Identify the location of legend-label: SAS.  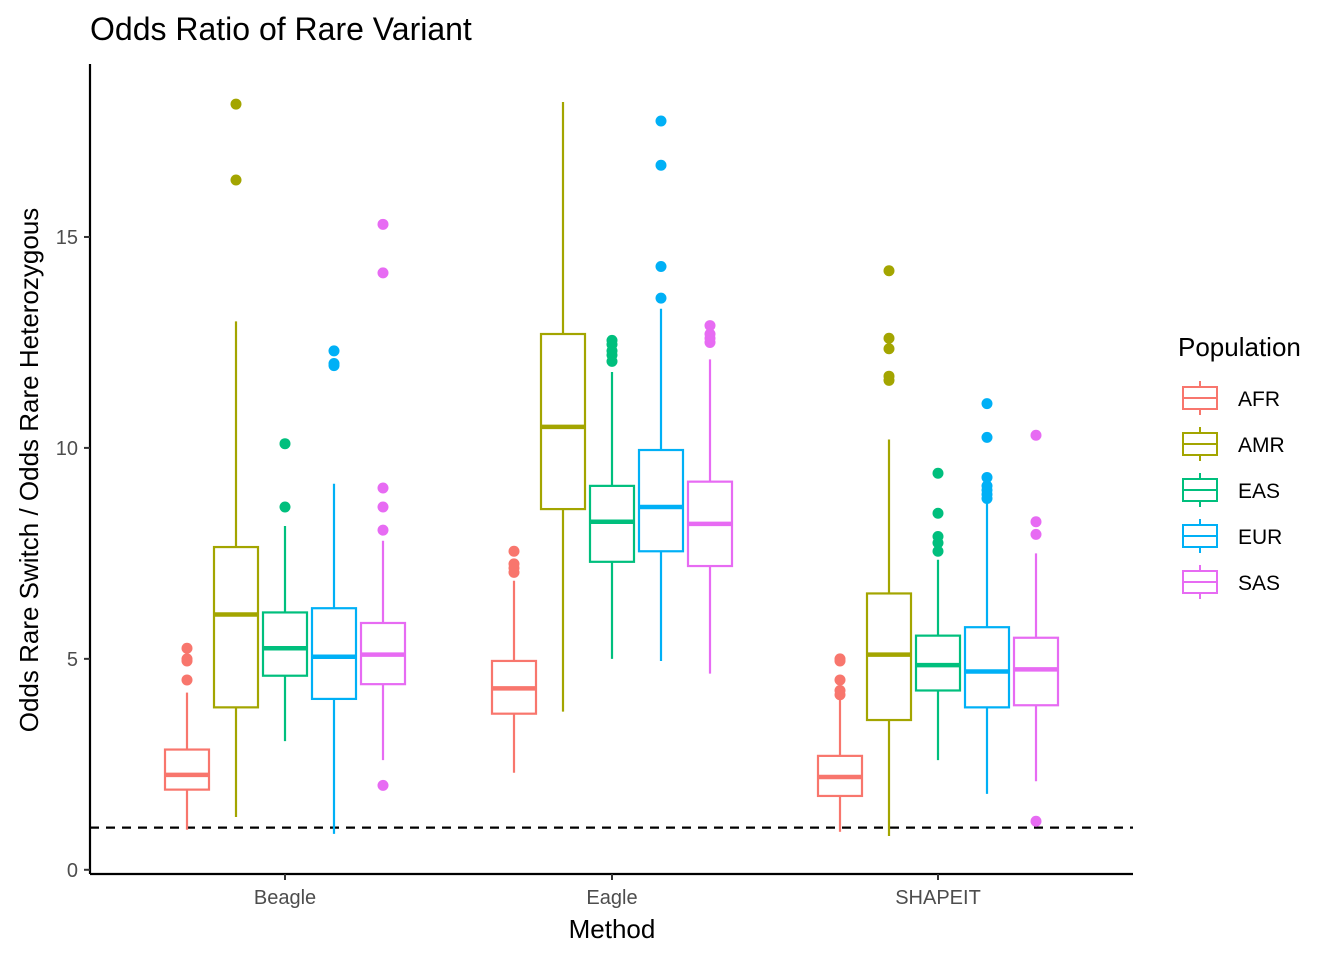
(1259, 583).